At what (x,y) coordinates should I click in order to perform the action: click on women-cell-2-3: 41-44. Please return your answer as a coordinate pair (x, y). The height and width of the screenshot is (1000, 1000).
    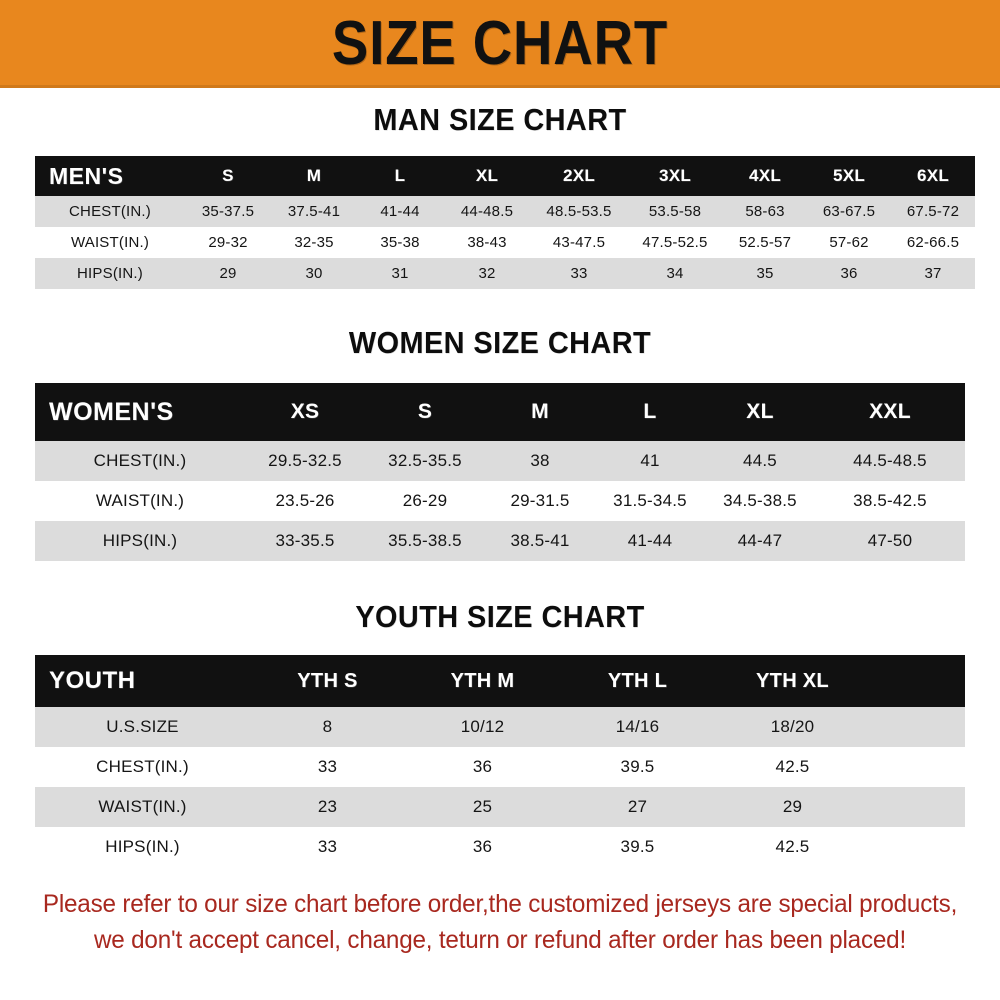
    Looking at the image, I should click on (650, 540).